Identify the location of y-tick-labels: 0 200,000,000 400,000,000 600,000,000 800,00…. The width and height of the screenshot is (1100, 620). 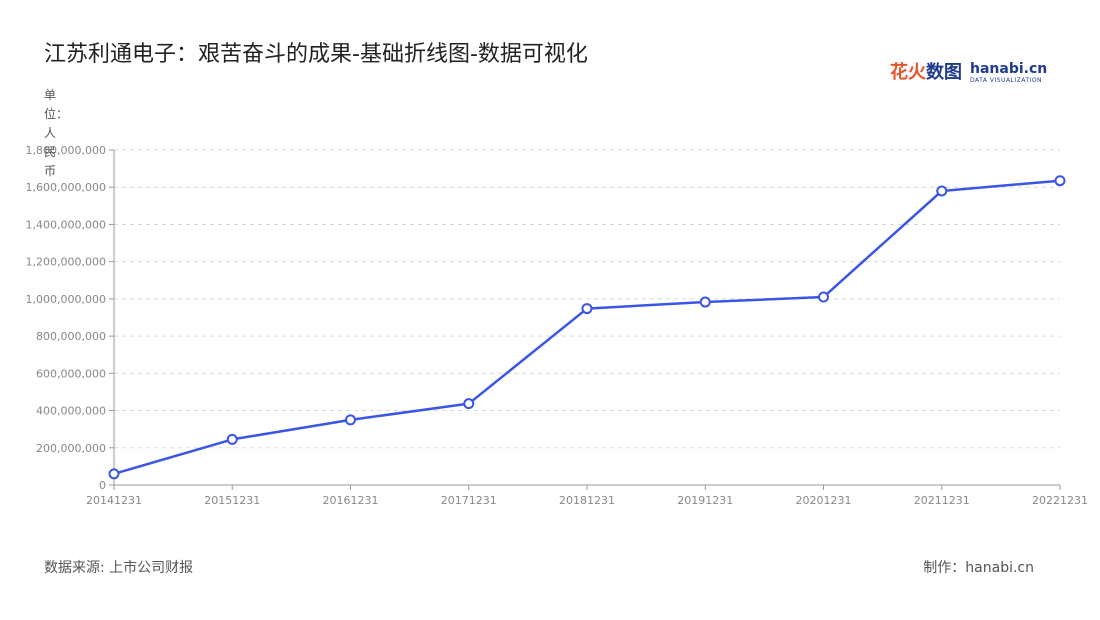
(66, 318).